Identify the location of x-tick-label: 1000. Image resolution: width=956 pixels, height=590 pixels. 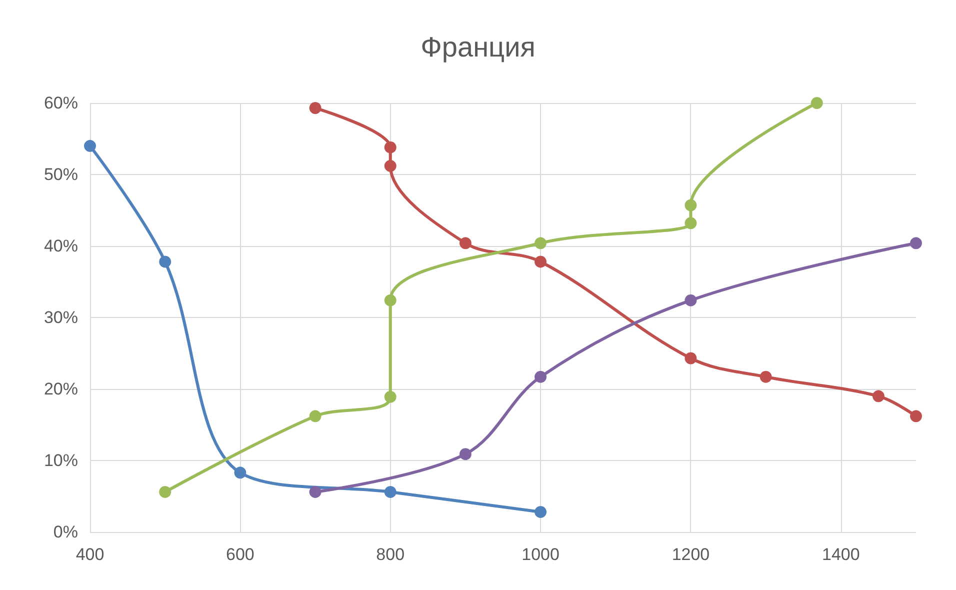
(541, 554).